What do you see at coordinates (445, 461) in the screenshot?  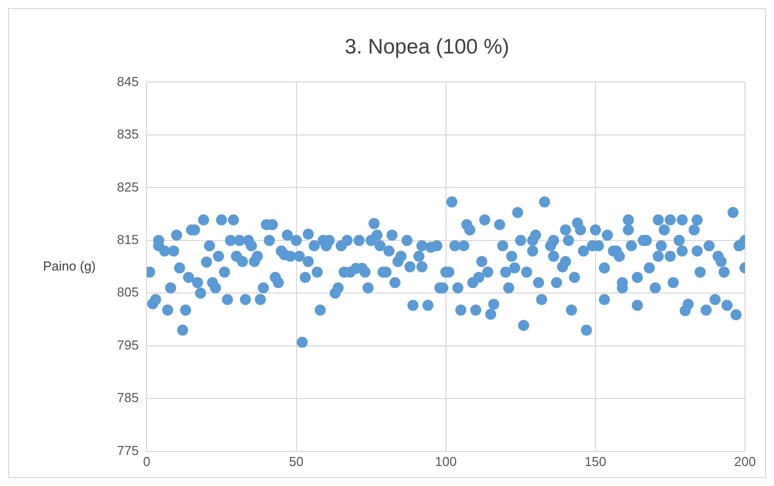 I see `x-tick-label: 100` at bounding box center [445, 461].